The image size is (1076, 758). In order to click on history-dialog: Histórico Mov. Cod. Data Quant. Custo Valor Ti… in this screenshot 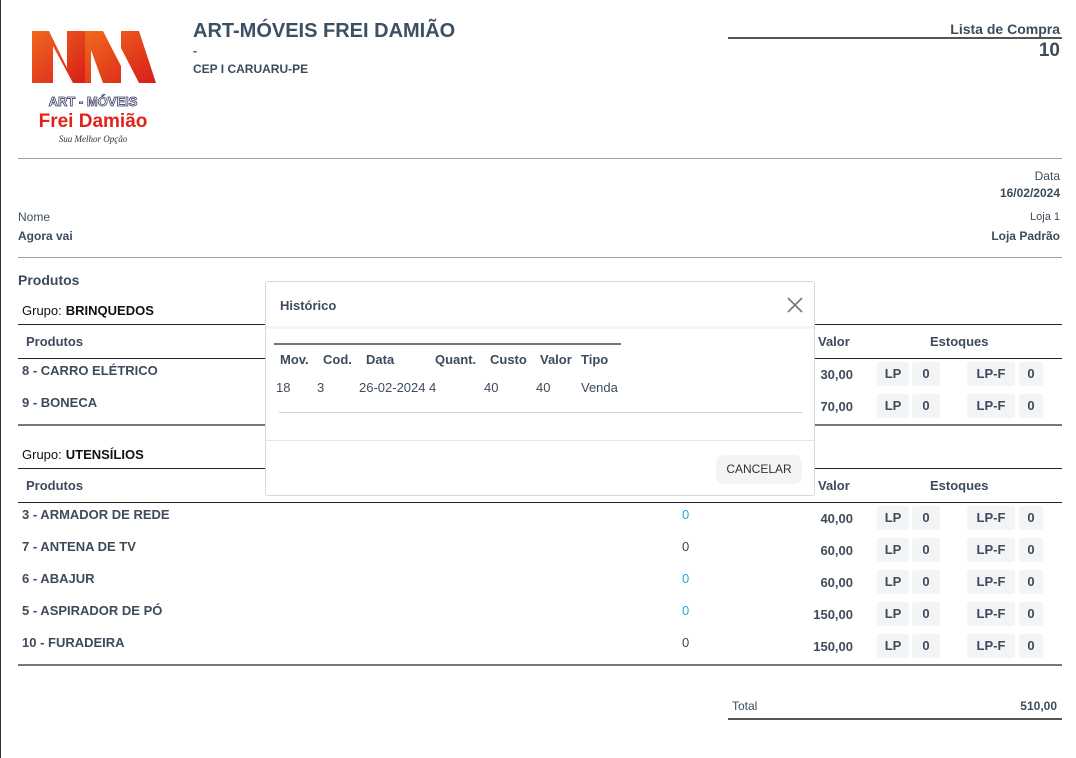, I will do `click(540, 388)`.